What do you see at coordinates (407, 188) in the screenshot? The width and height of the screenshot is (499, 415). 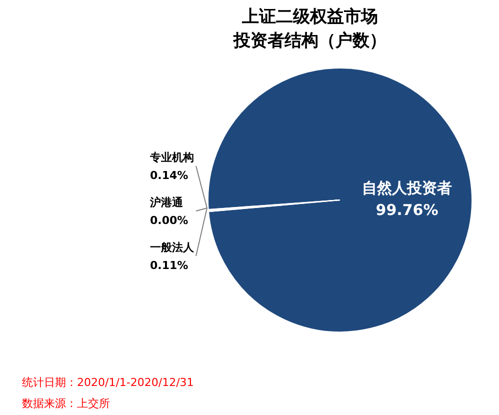 I see `slice-label: 自然人投资者` at bounding box center [407, 188].